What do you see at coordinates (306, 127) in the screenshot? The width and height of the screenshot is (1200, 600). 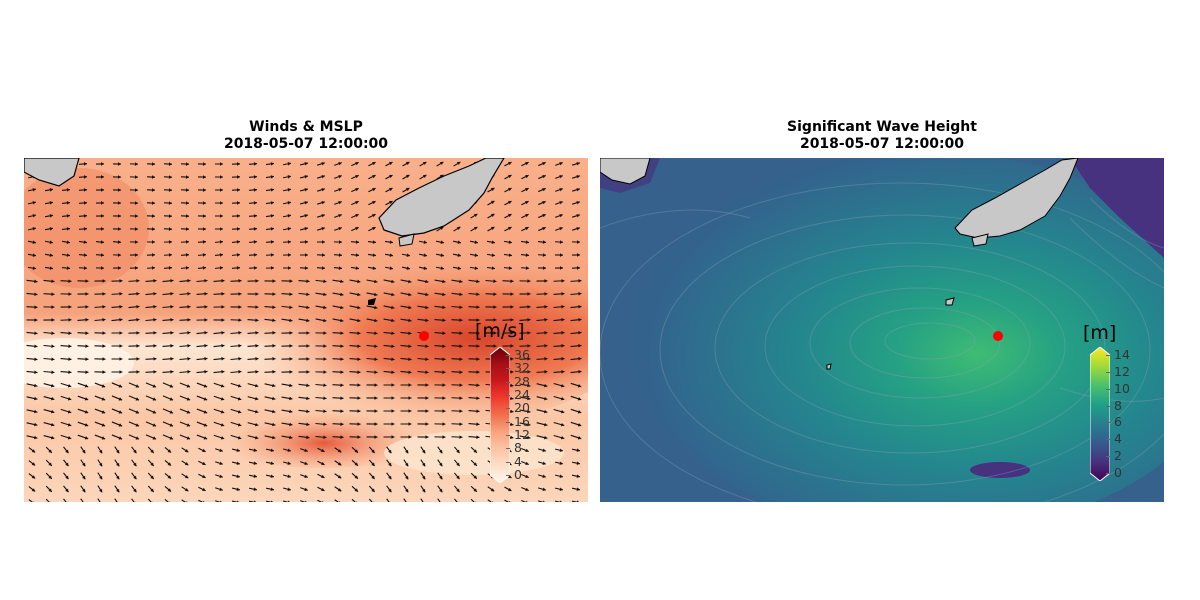 I see `winds-panel-title: Winds & MSLP` at bounding box center [306, 127].